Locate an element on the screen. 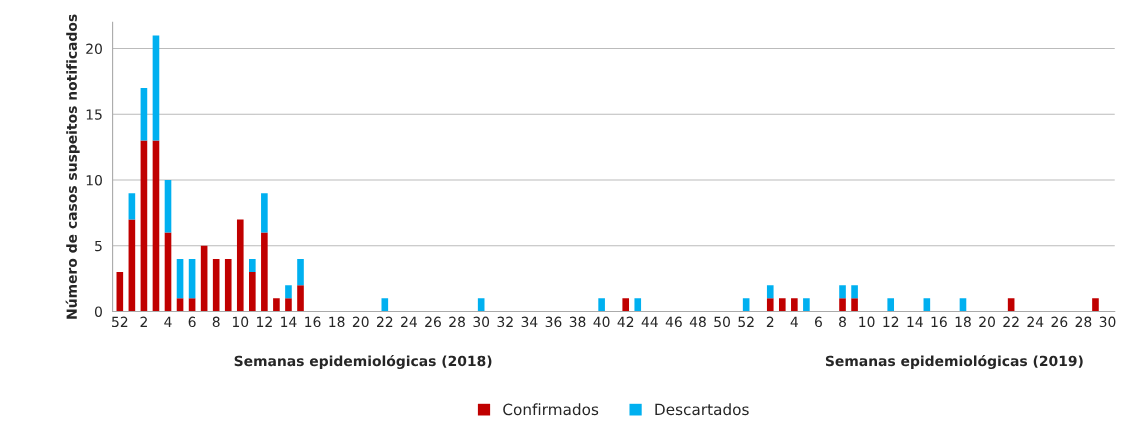 The image size is (1126, 445). x-tick-label: 44 is located at coordinates (649, 321).